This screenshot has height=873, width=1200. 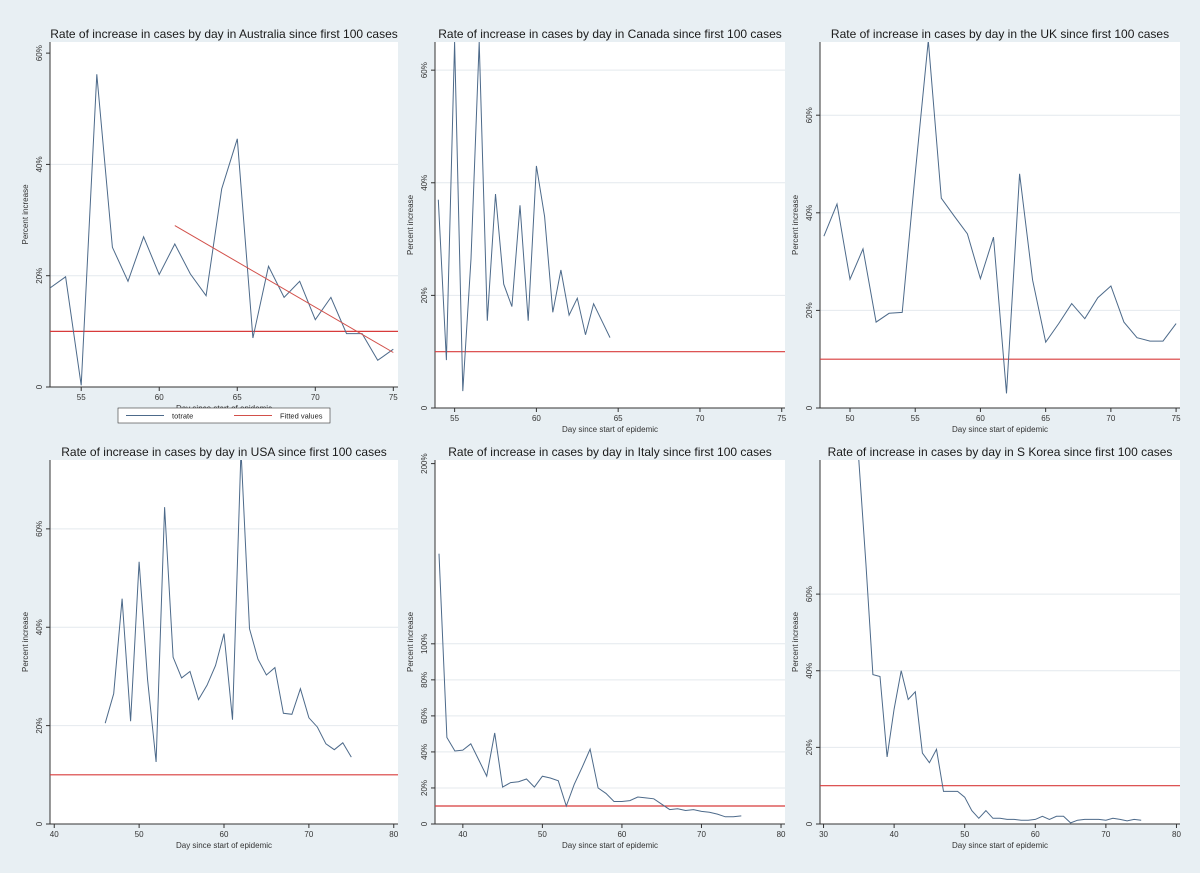 I want to click on fitted-values-line, so click(x=284, y=289).